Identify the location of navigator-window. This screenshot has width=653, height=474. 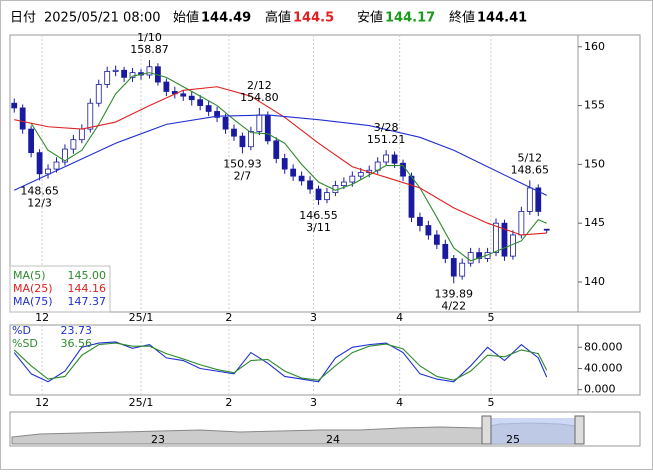
(533, 431).